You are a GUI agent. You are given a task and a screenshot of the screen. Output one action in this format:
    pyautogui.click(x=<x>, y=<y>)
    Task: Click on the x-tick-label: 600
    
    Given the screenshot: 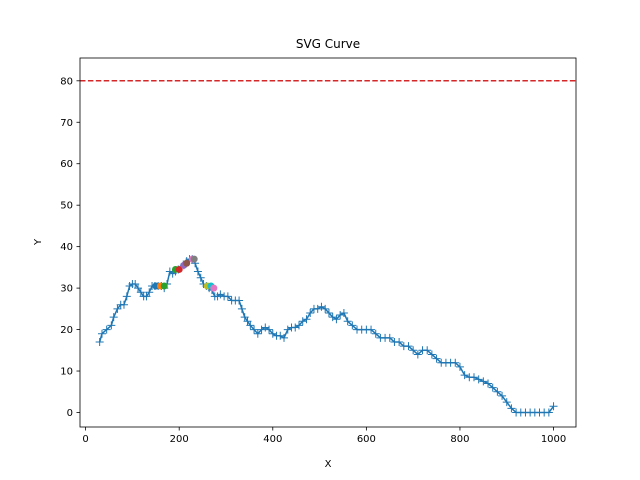 What is the action you would take?
    pyautogui.click(x=366, y=439)
    